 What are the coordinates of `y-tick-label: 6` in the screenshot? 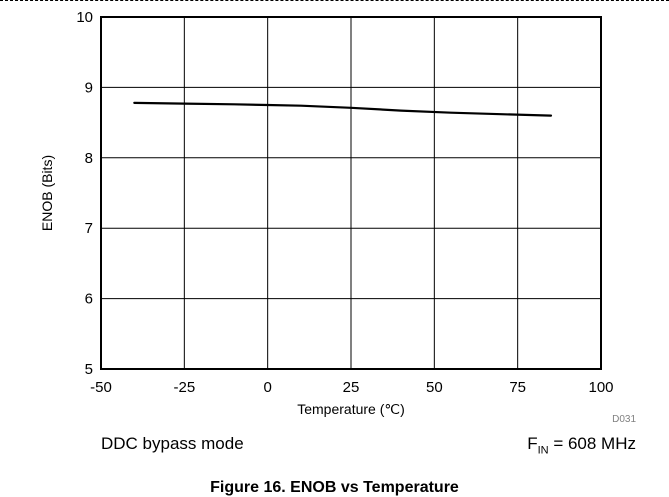 It's located at (89, 299).